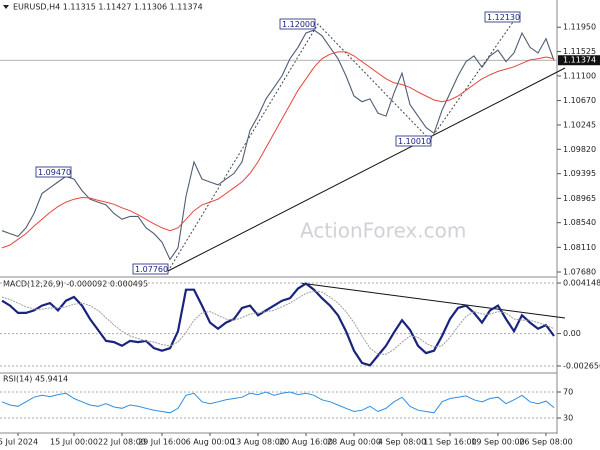  I want to click on x-tick-label: 15 Jul 00:00, so click(74, 442).